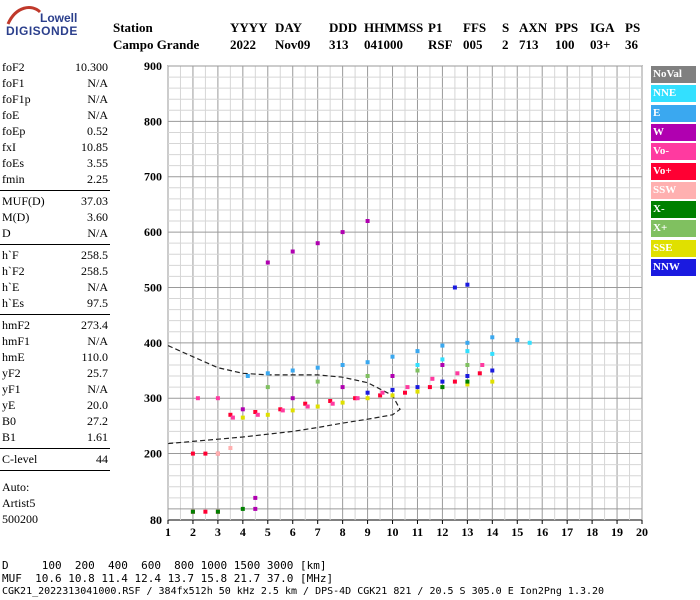  Describe the element at coordinates (293, 44) in the screenshot. I see `header-value-2: Nov09` at that location.